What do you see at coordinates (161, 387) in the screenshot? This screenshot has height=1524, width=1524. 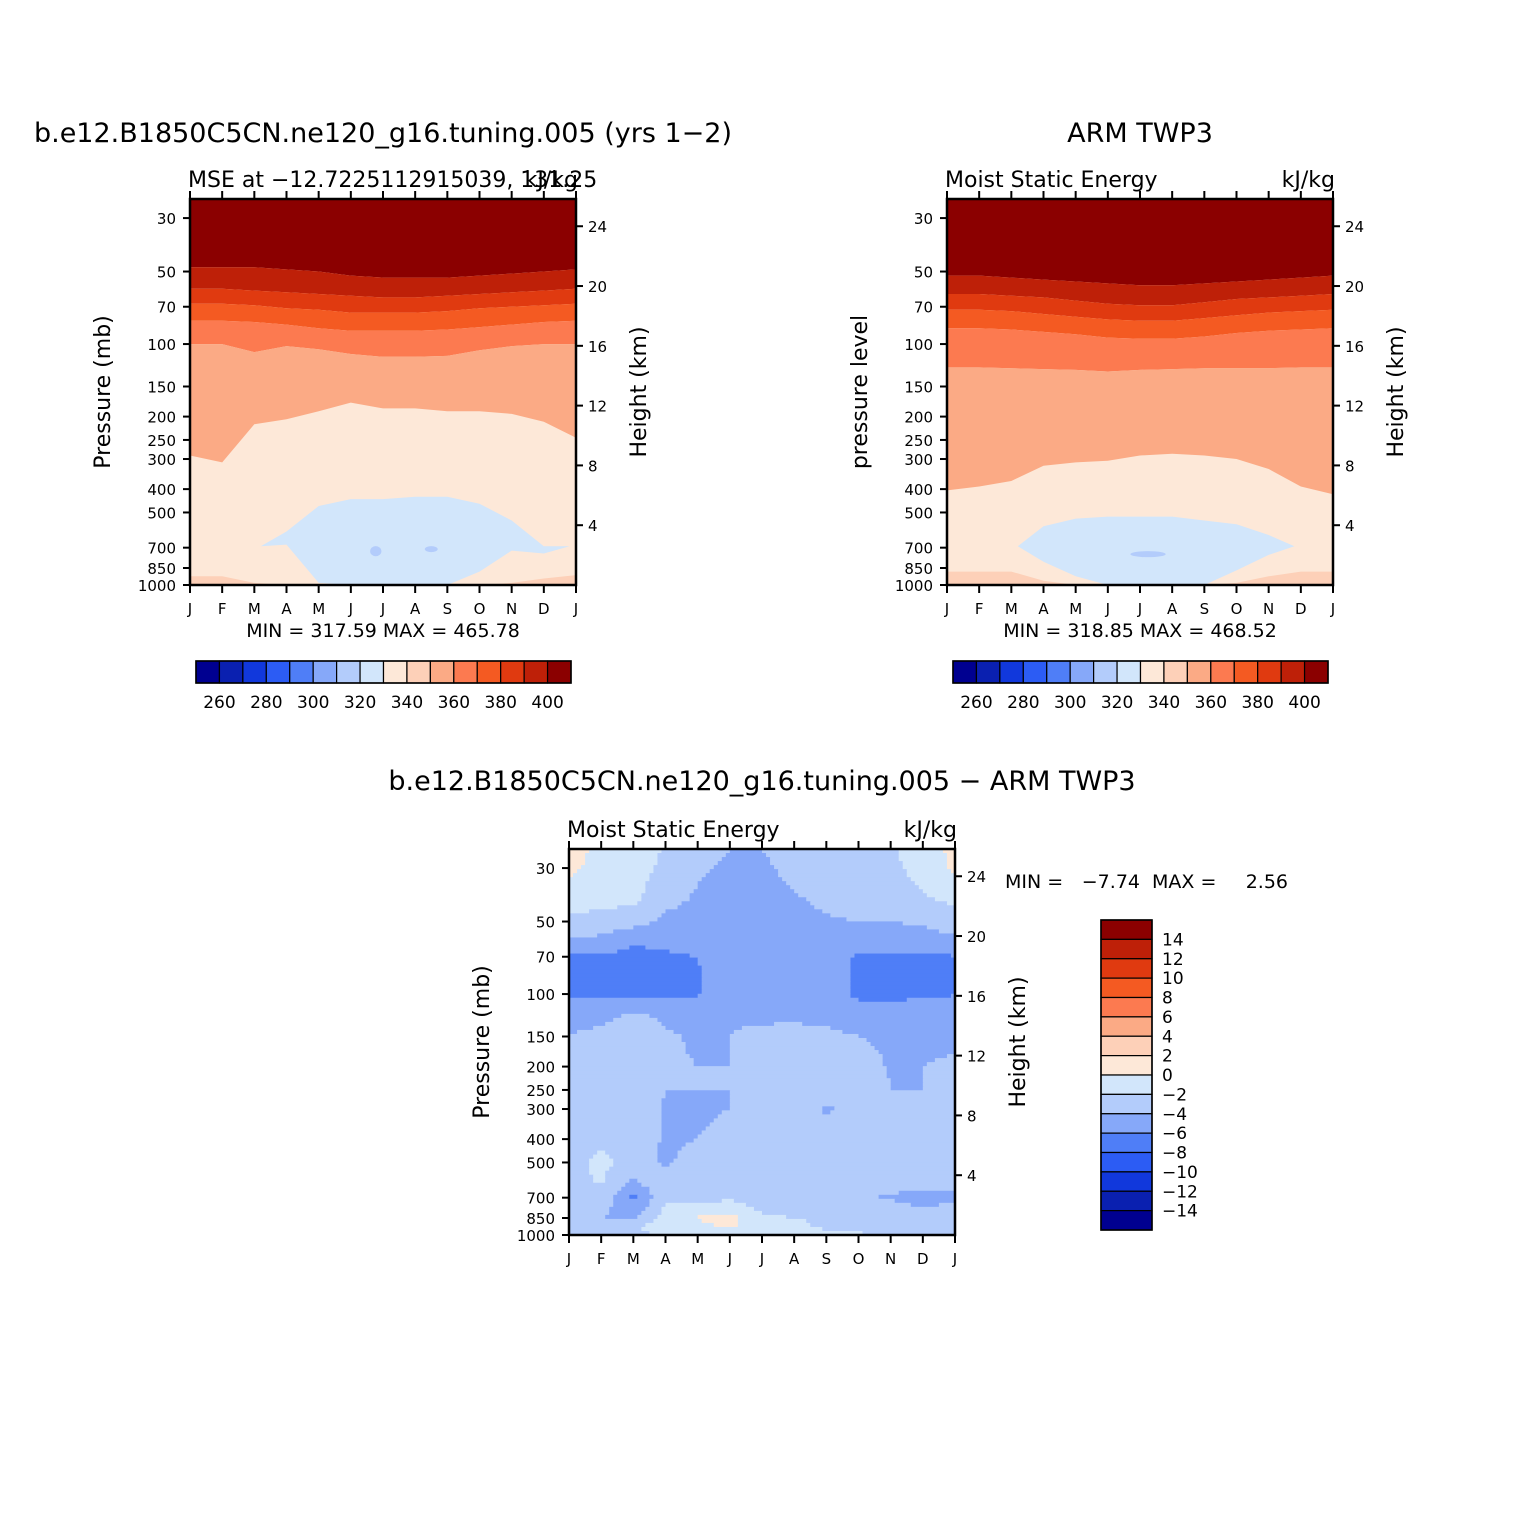 I see `y-tick-label: 150` at bounding box center [161, 387].